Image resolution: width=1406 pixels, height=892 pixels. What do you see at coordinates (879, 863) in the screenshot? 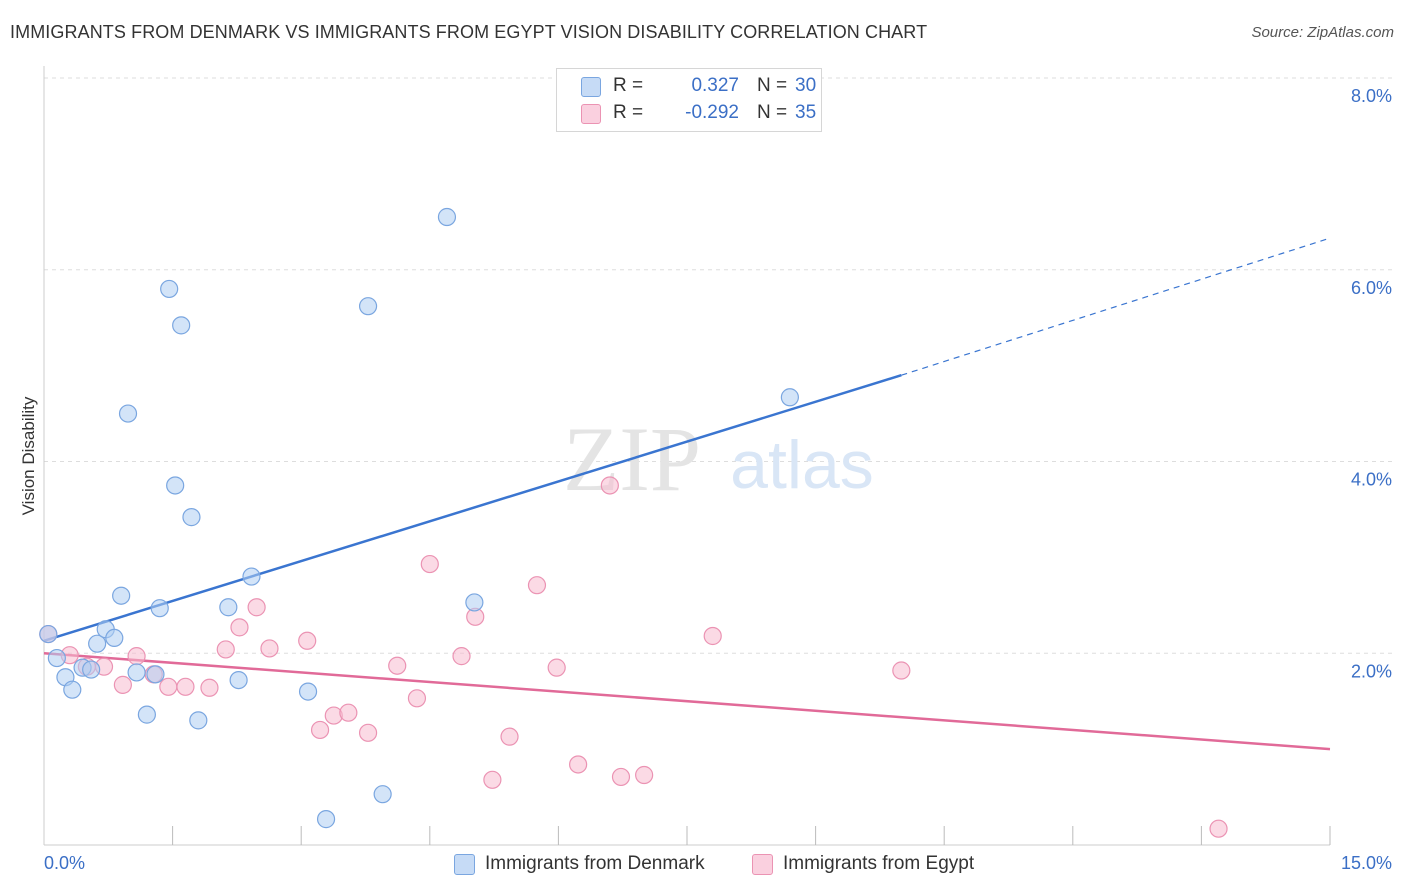
I see `bottom-legend-label-egypt: Immigrants from Egypt` at bounding box center [879, 863].